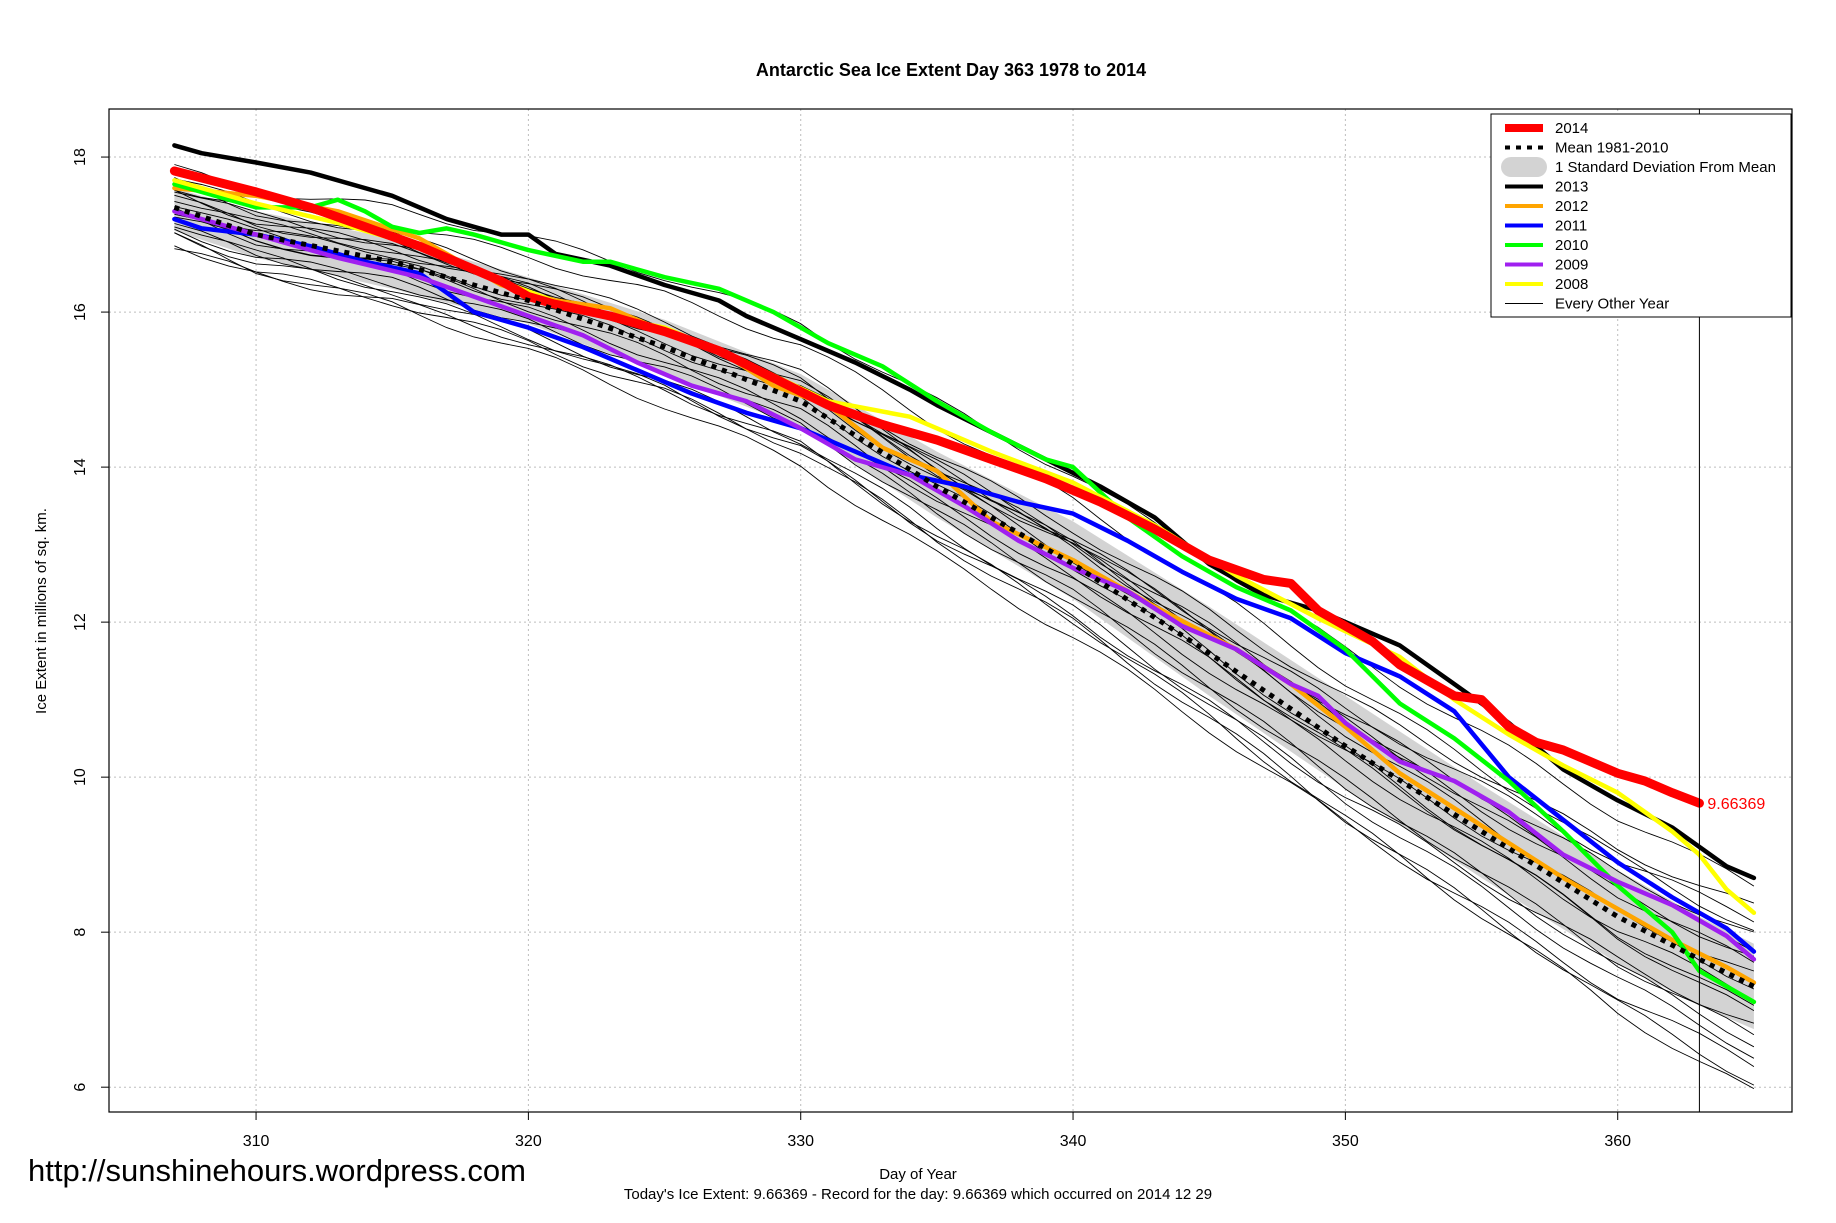  I want to click on legend-label-band: 1 Standard Deviation From Mean, so click(1665, 167).